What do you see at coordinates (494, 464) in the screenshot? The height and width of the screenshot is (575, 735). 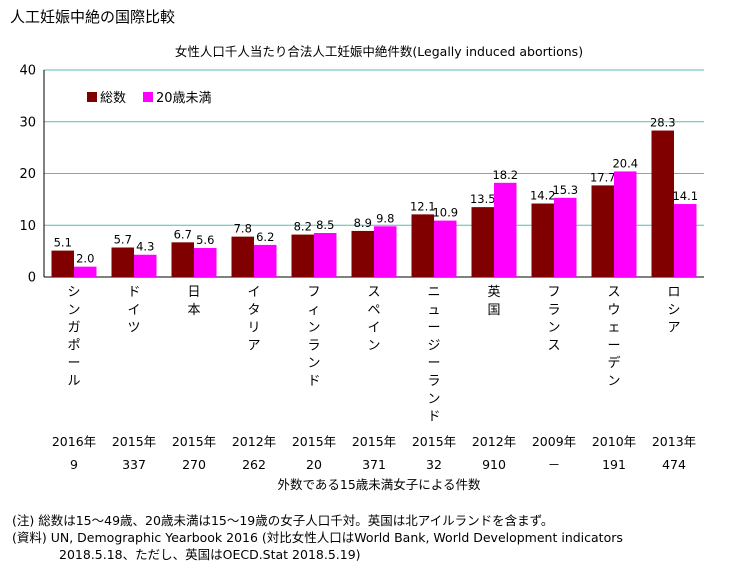 I see `under15-count: 910` at bounding box center [494, 464].